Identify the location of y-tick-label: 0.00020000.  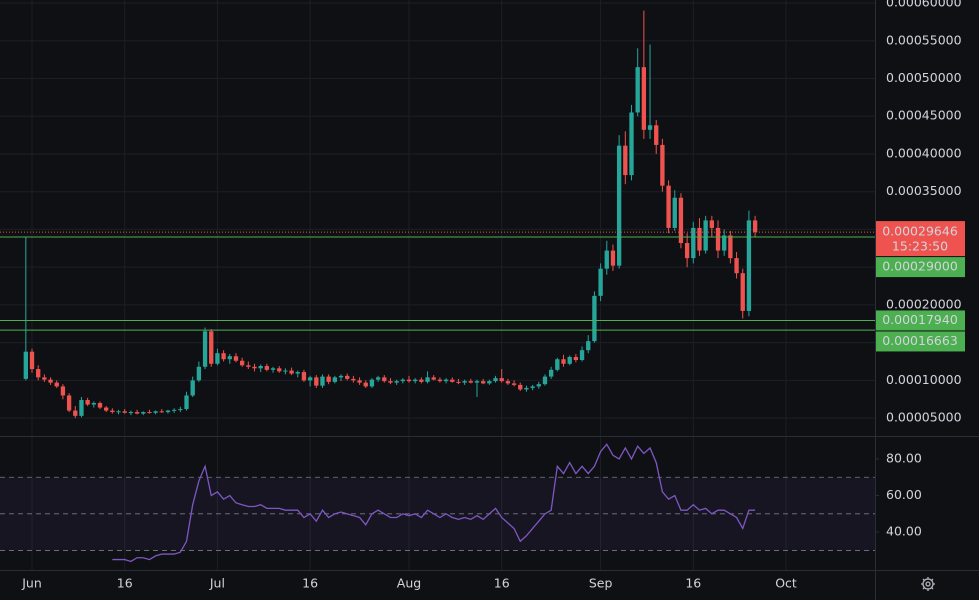
(924, 303).